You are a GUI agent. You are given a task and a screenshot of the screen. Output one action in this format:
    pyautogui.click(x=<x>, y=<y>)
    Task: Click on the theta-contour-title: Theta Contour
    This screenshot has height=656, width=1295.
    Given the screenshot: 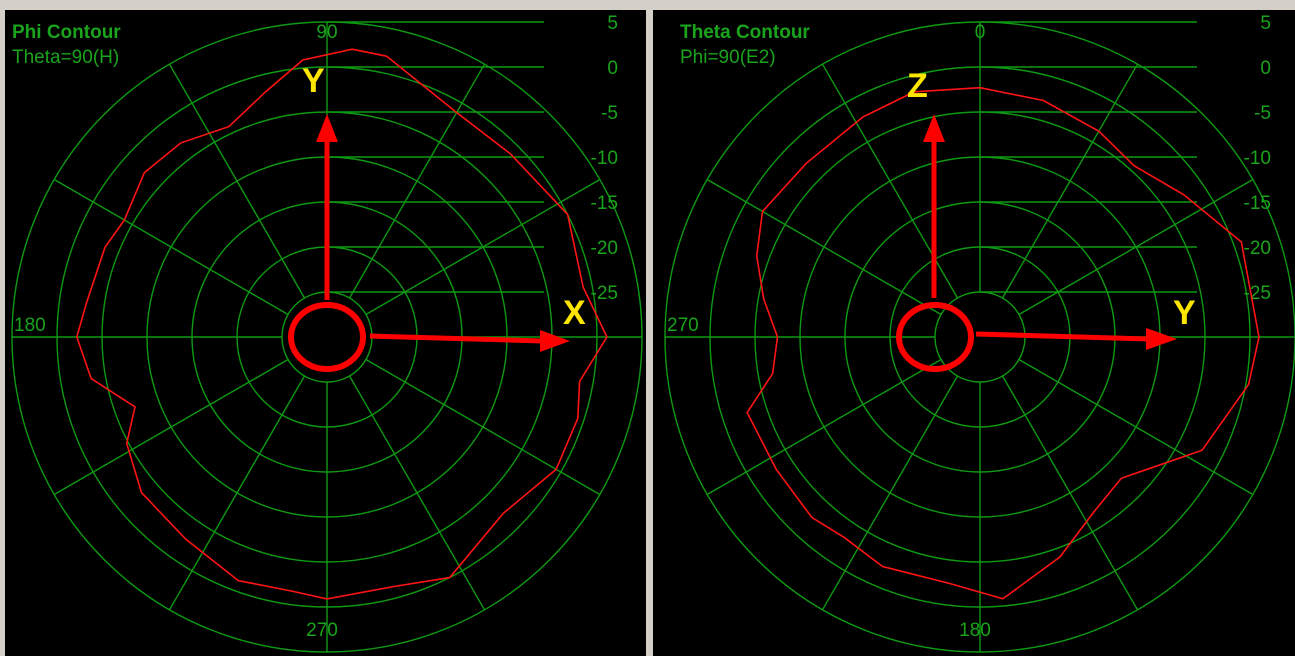 What is the action you would take?
    pyautogui.click(x=745, y=32)
    